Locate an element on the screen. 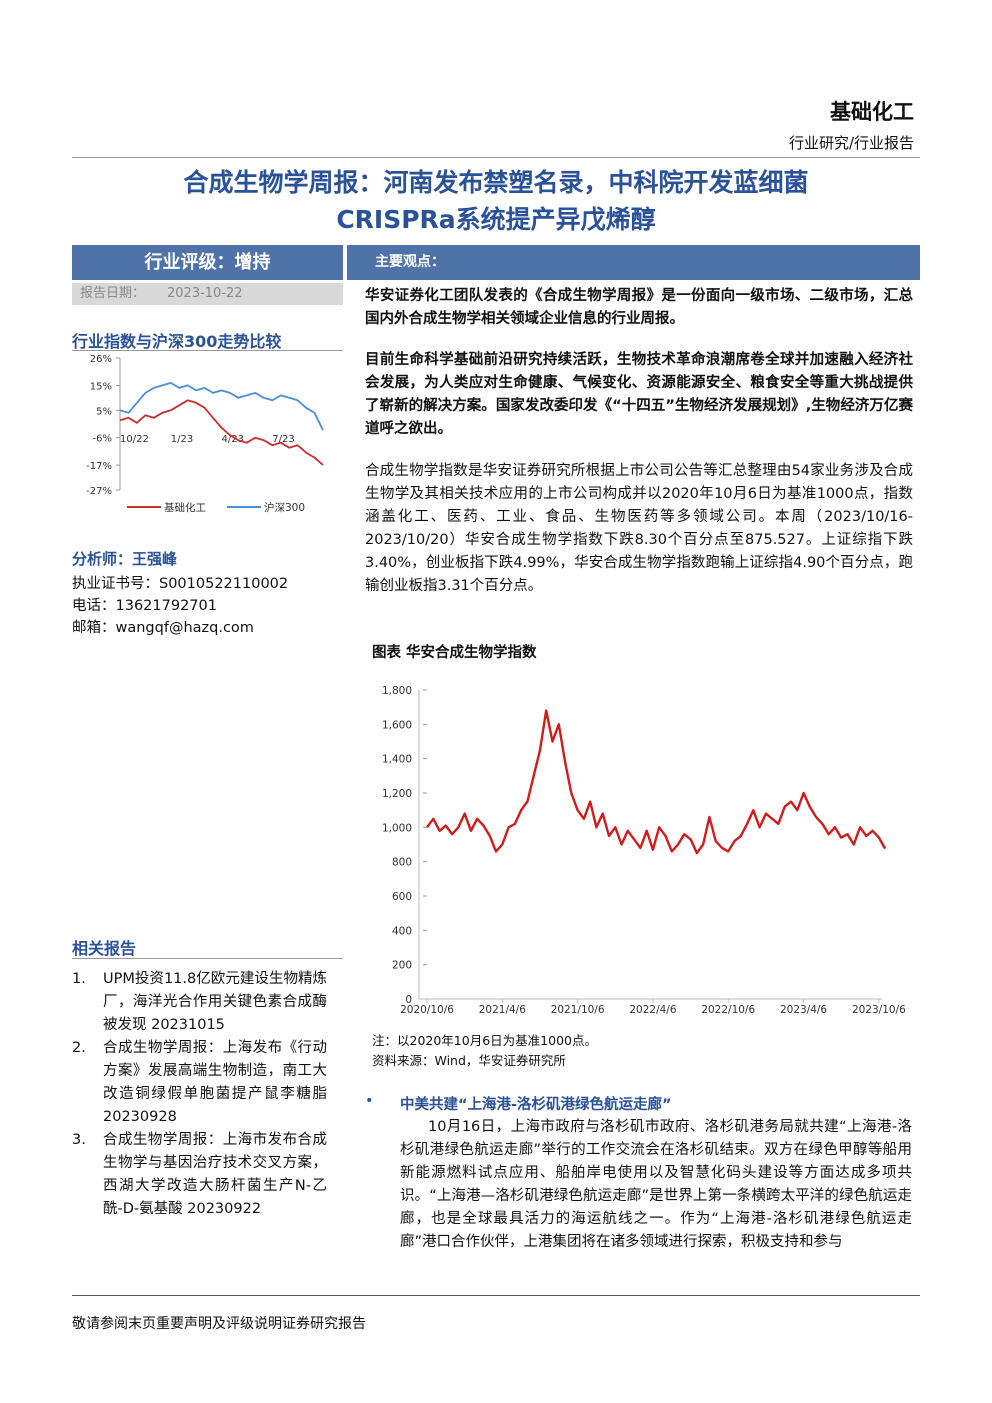 The width and height of the screenshot is (992, 1403). analyst-name: 分析师：王强峰 is located at coordinates (125, 559).